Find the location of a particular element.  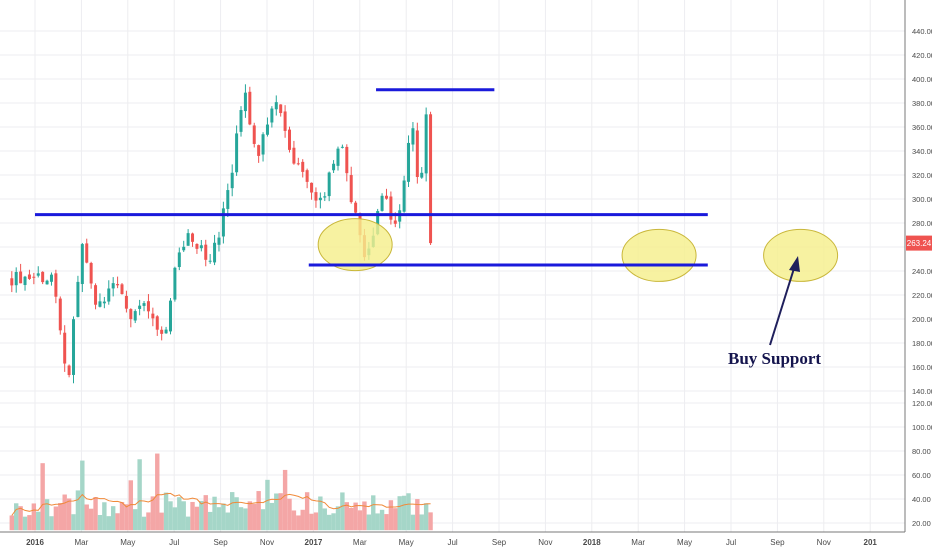

y-axis-tick-label: 100.00 is located at coordinates (922, 427).